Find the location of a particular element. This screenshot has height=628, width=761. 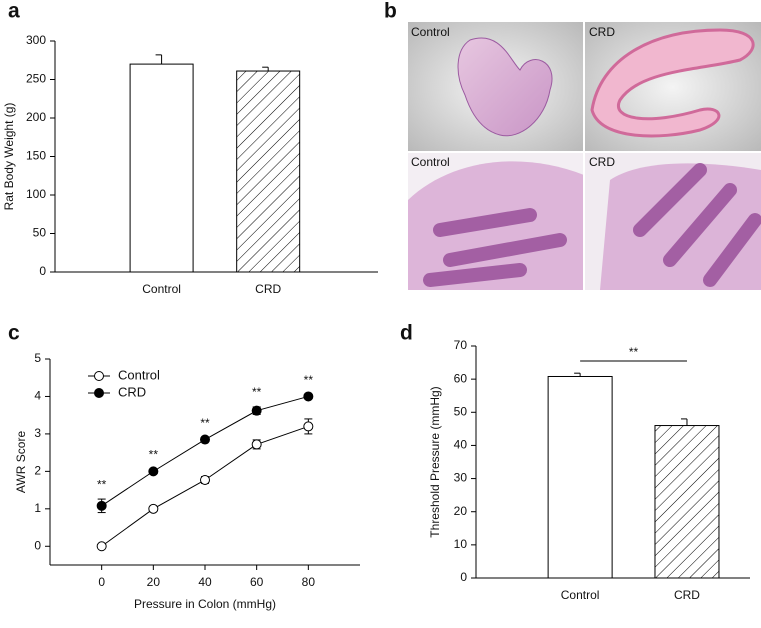

y-axis-label: Rat Body Weight (g) is located at coordinates (9, 157).